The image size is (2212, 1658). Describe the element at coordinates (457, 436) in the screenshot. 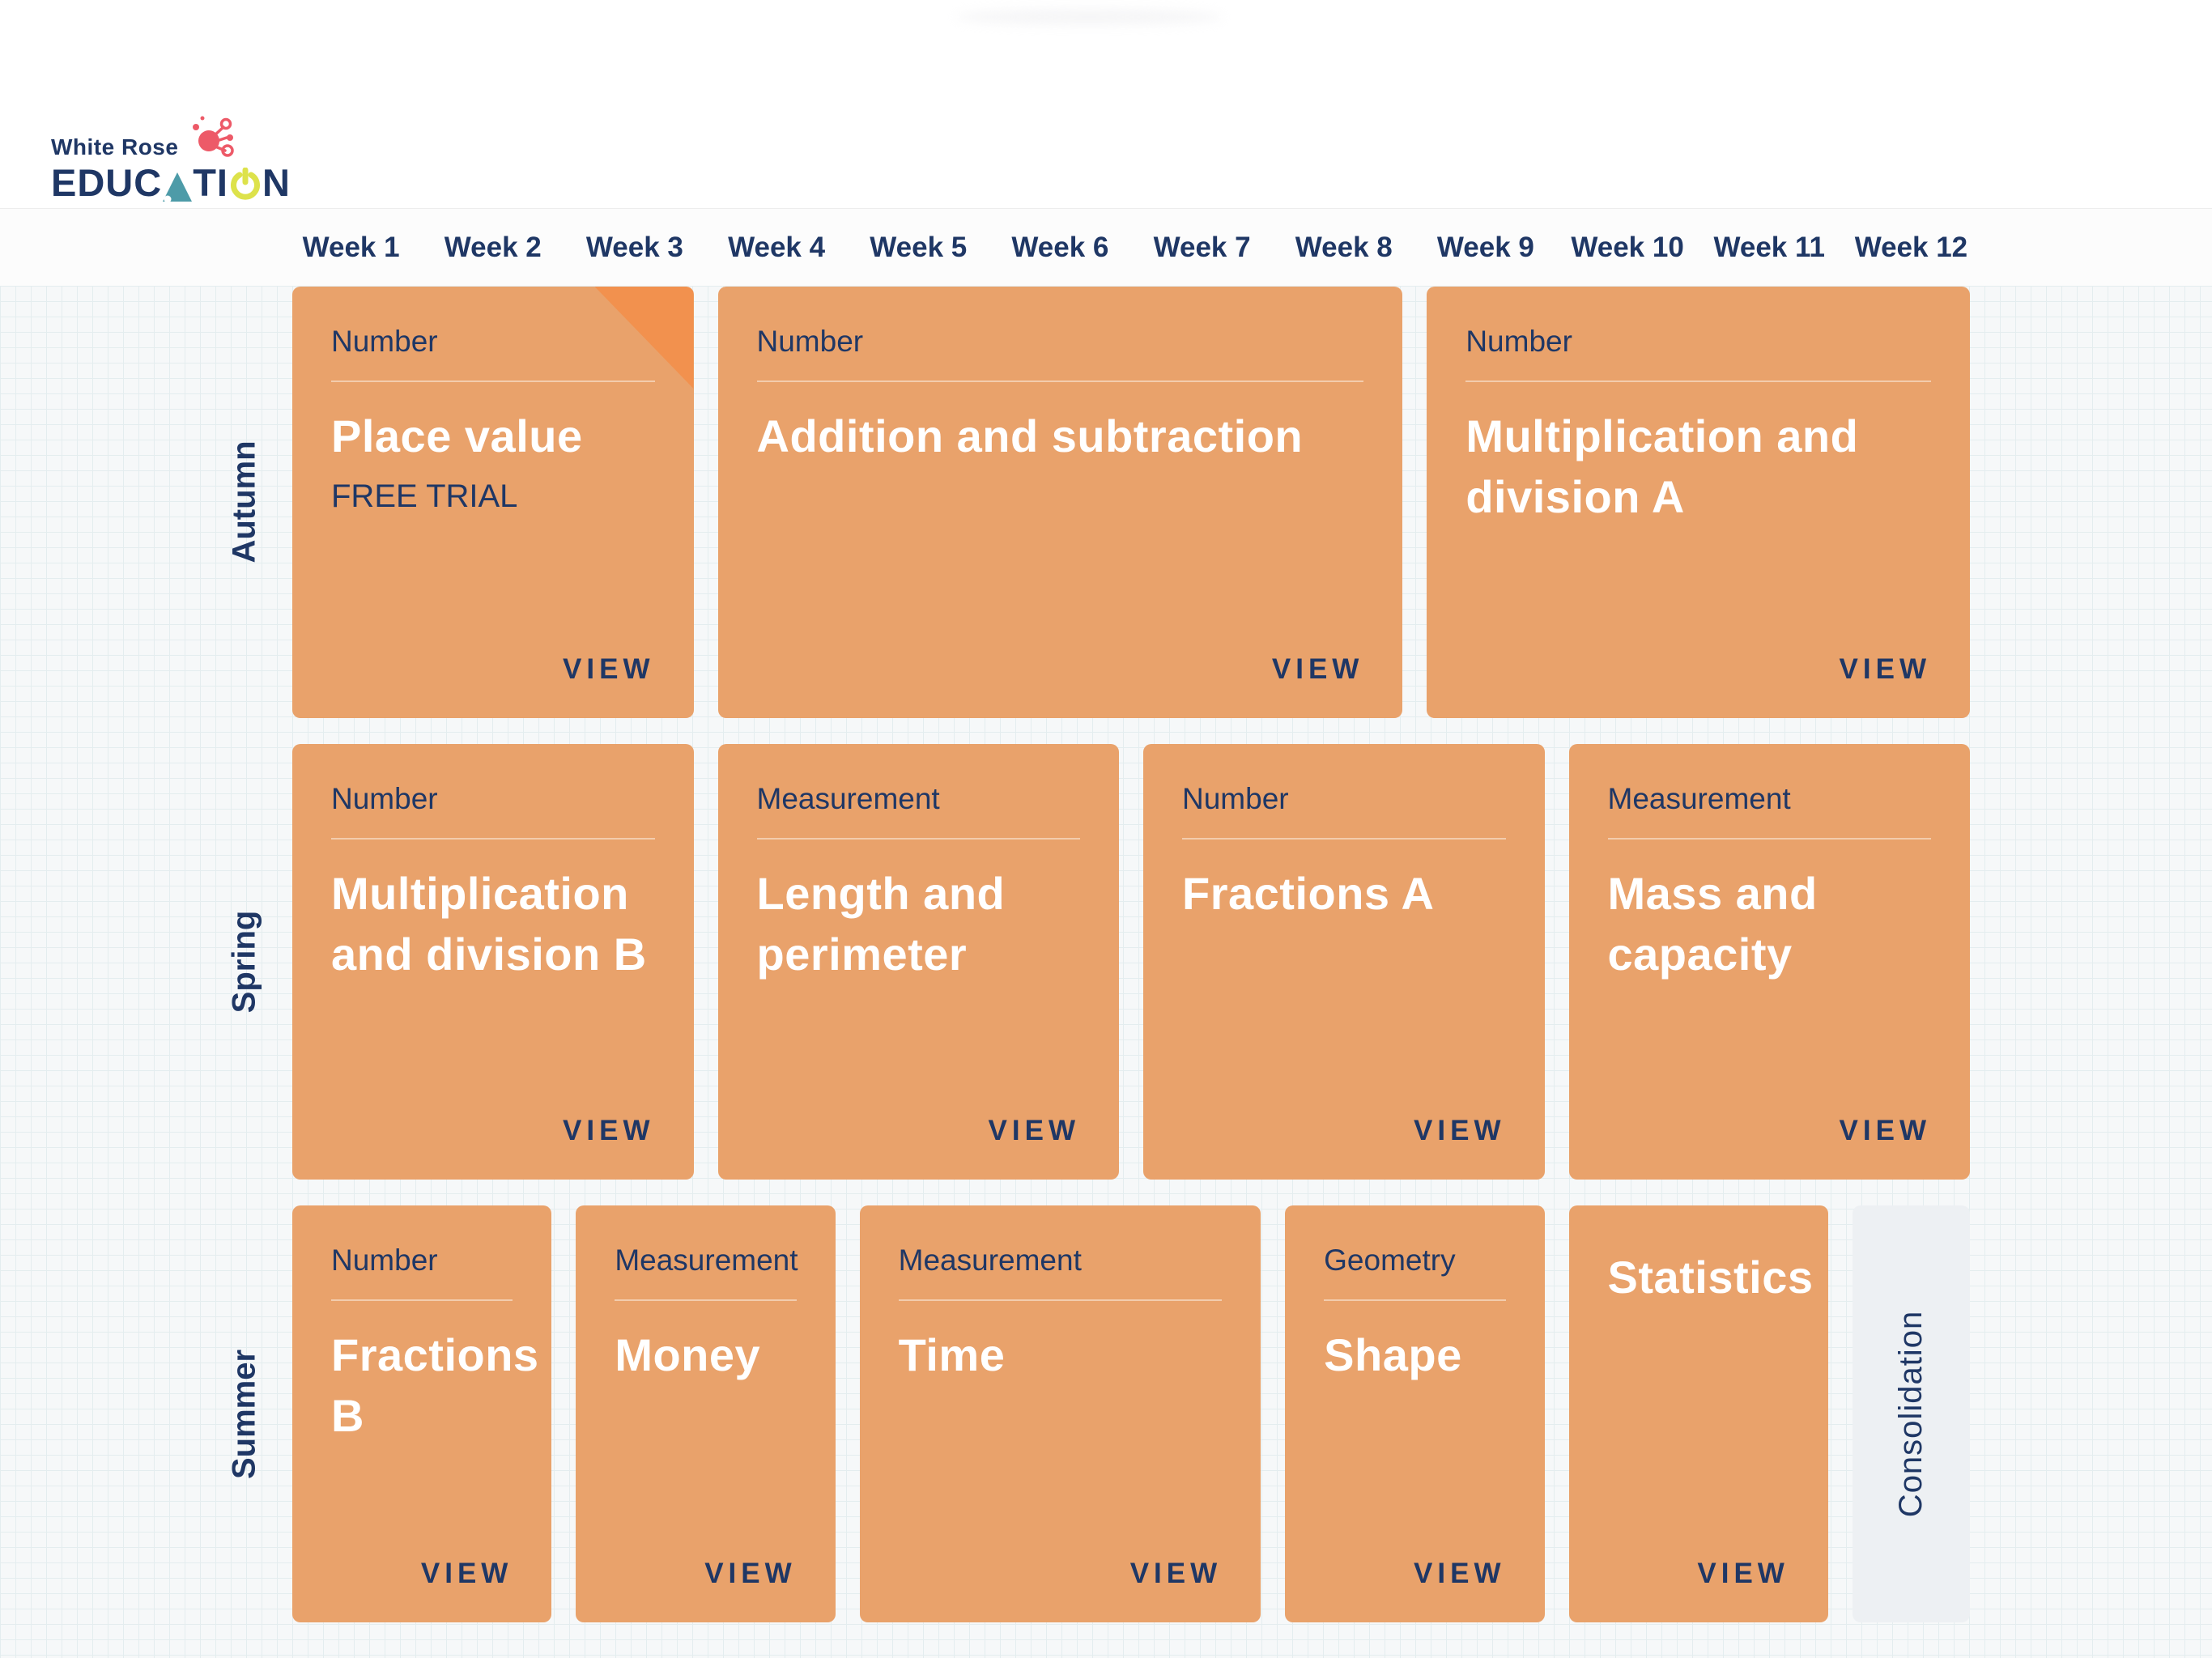

I see `unit-title: Place value` at that location.